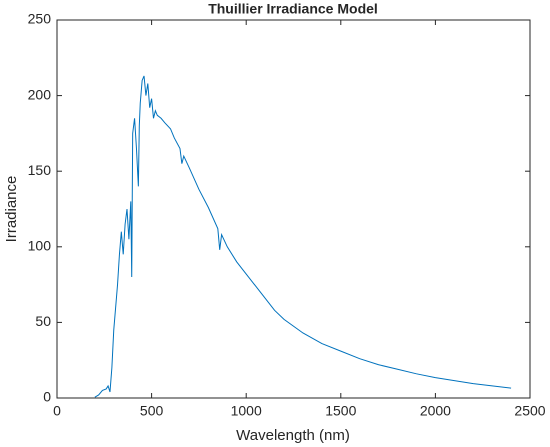 The width and height of the screenshot is (550, 447). What do you see at coordinates (11, 209) in the screenshot?
I see `y-axis-label: Irradiance` at bounding box center [11, 209].